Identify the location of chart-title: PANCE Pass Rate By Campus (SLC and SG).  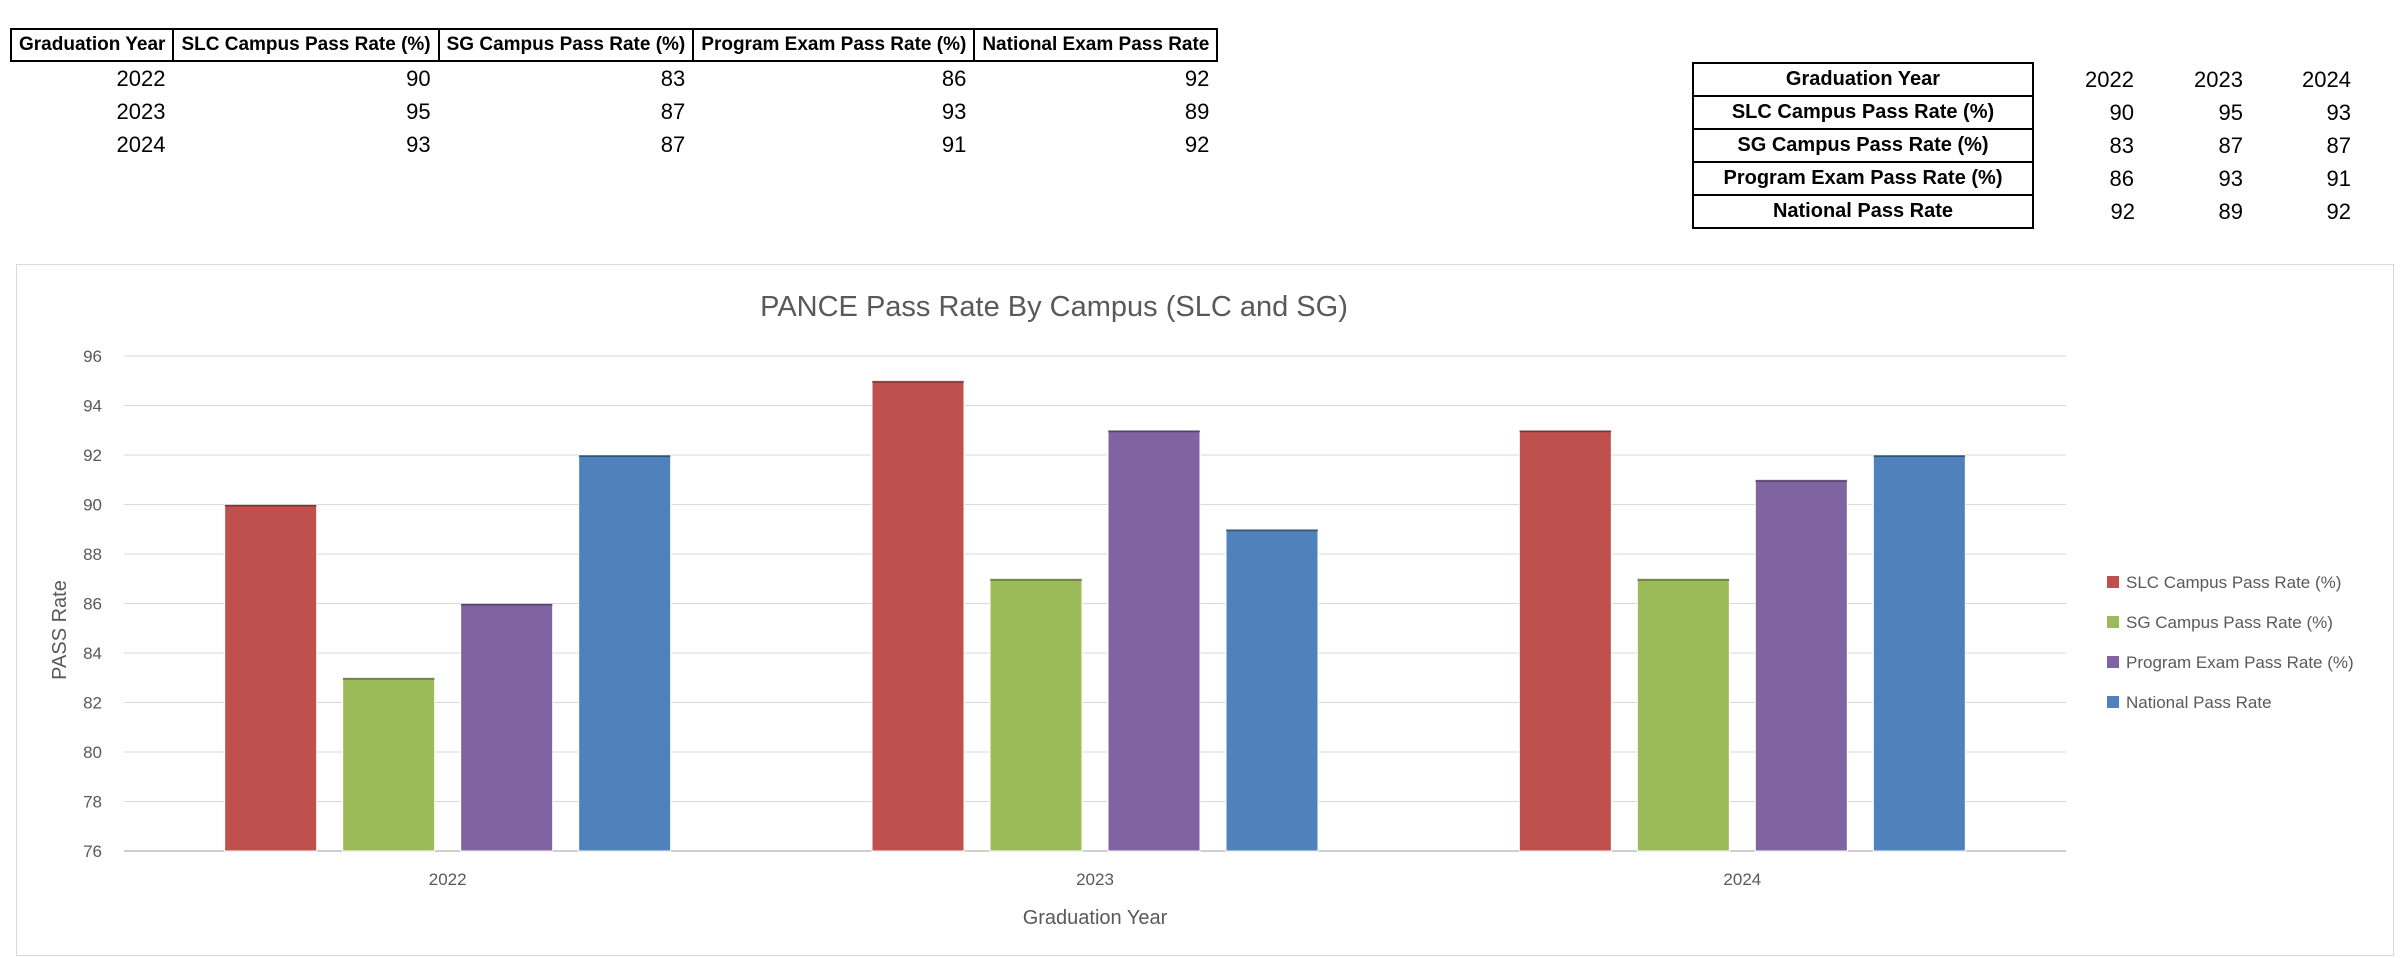
(1054, 307).